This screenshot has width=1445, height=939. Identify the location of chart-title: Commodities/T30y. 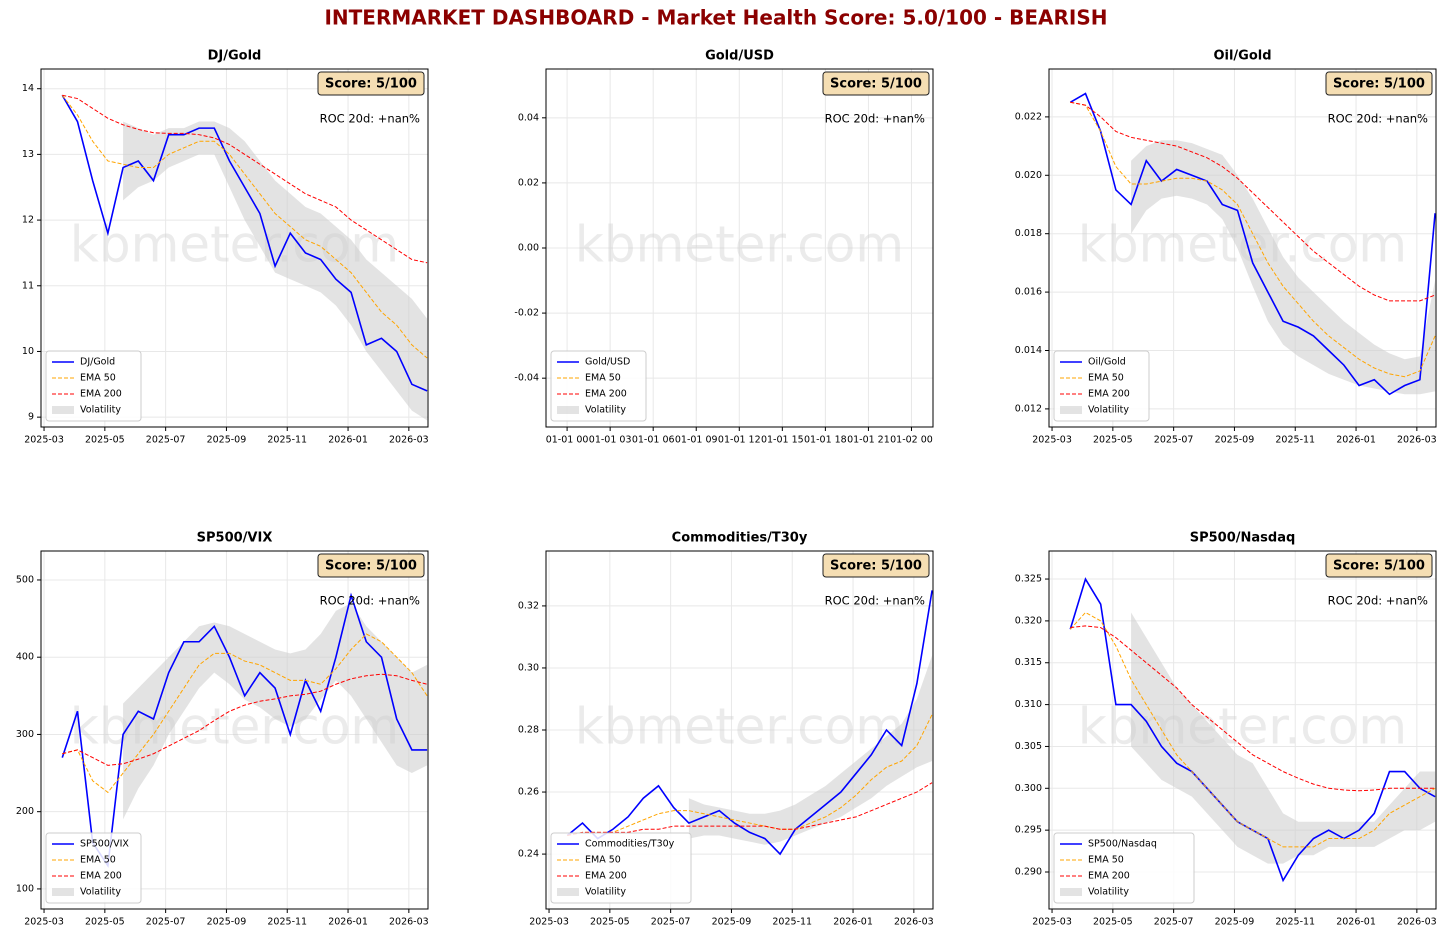
(740, 538).